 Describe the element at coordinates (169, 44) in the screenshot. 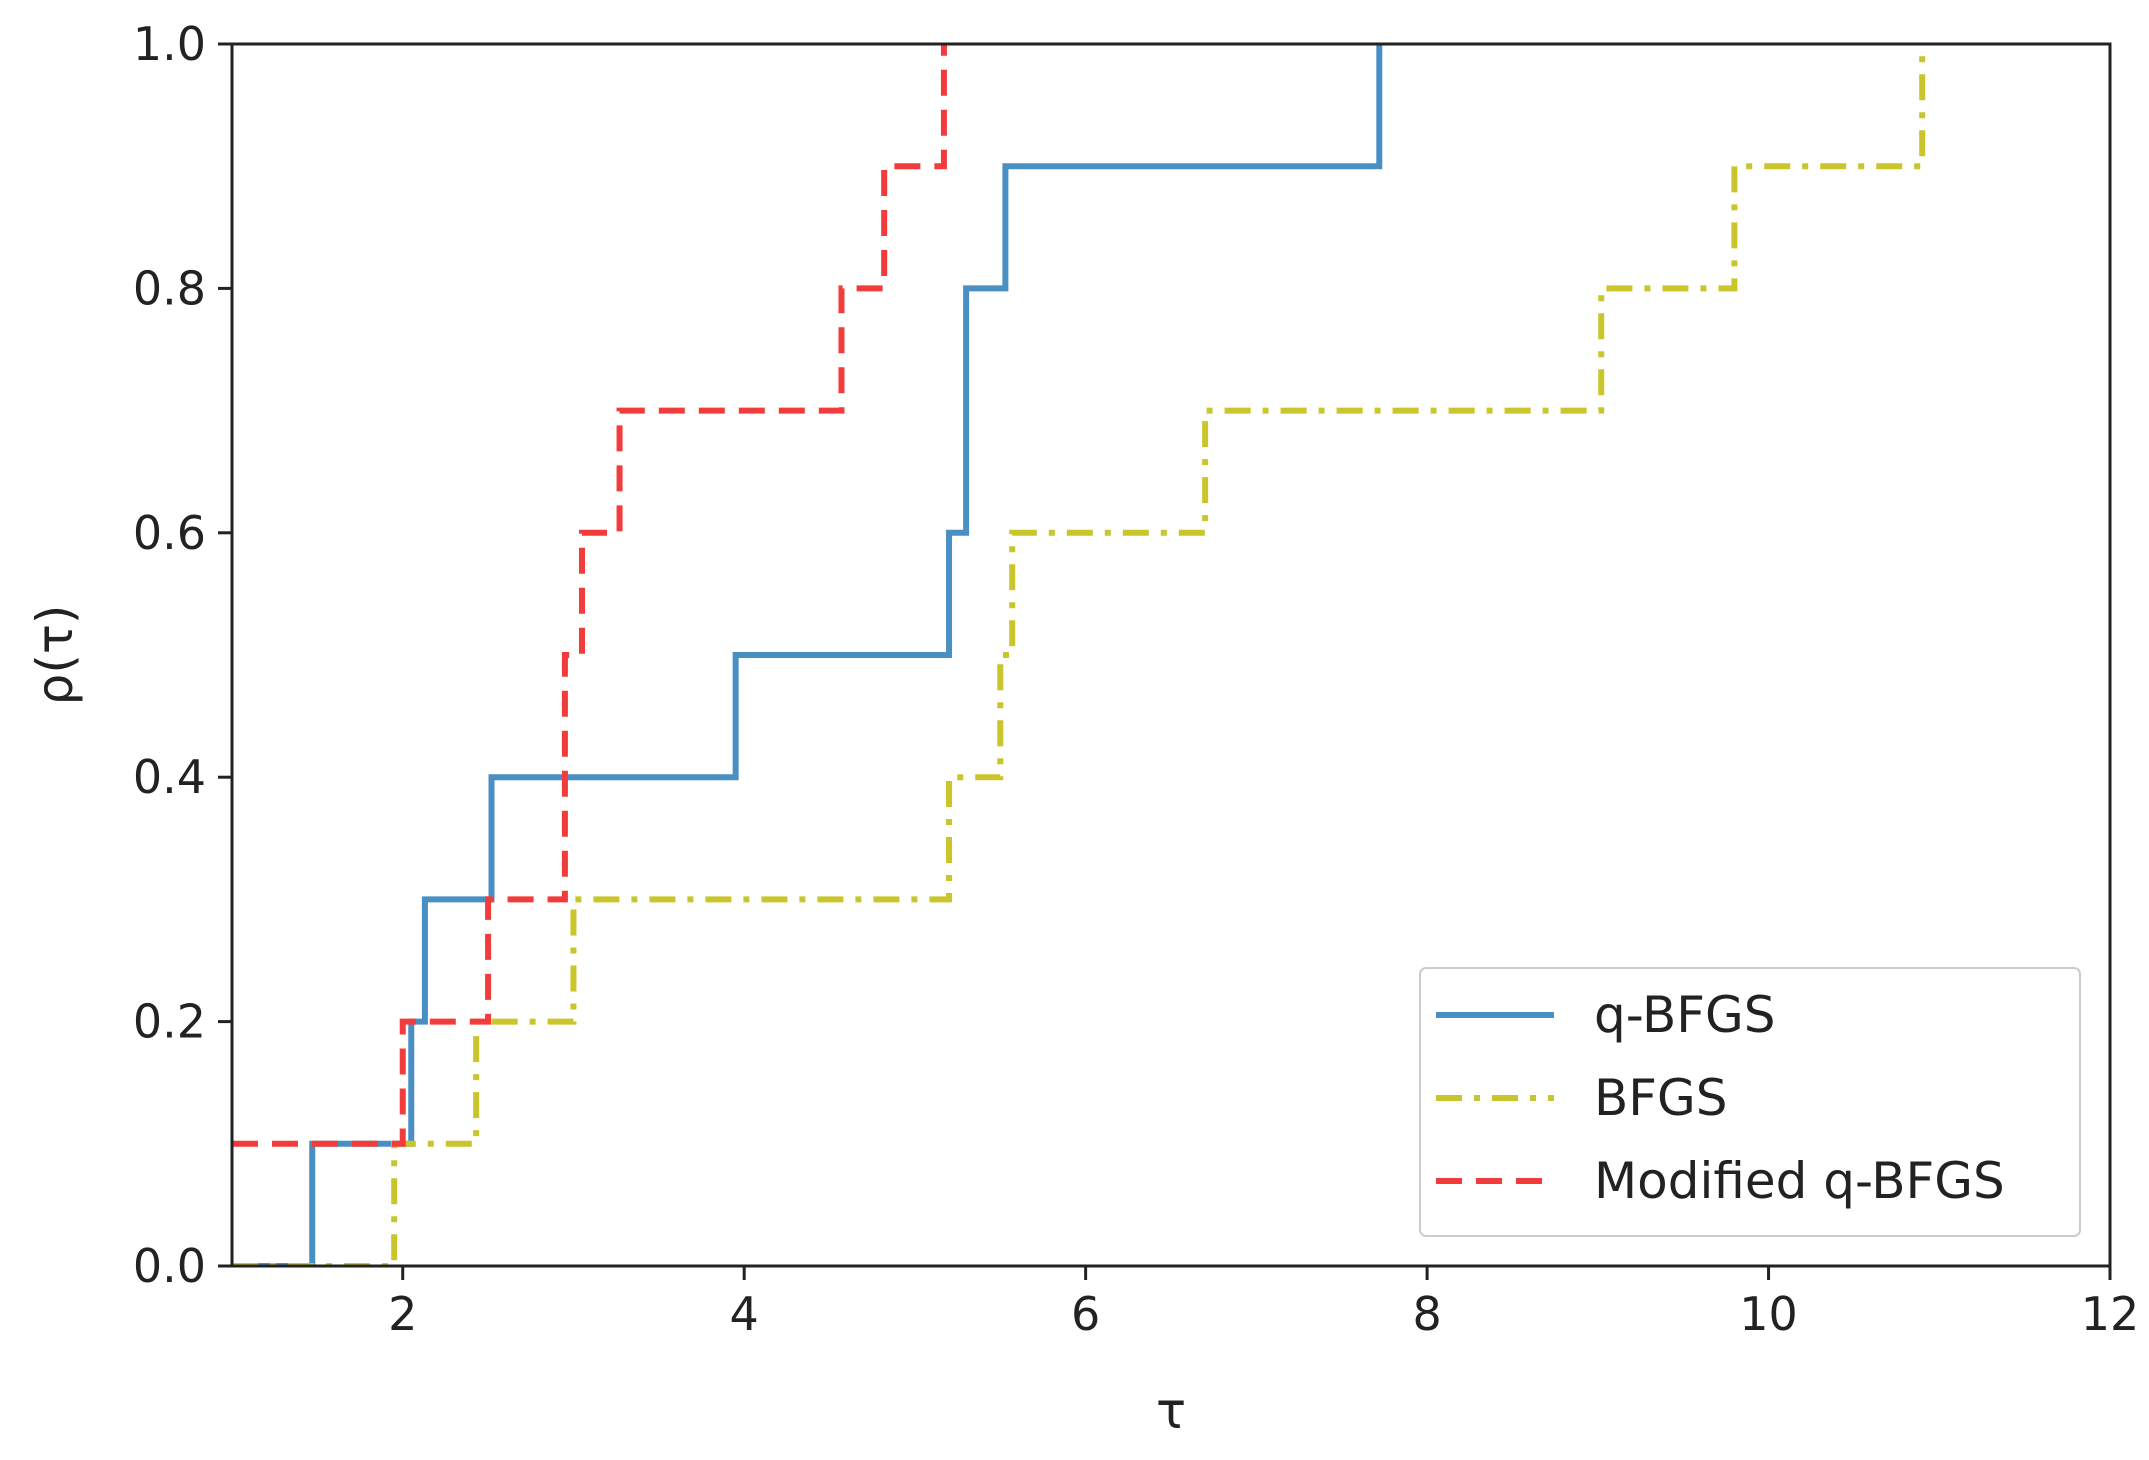

I see `y-tick-label: 1.0` at that location.